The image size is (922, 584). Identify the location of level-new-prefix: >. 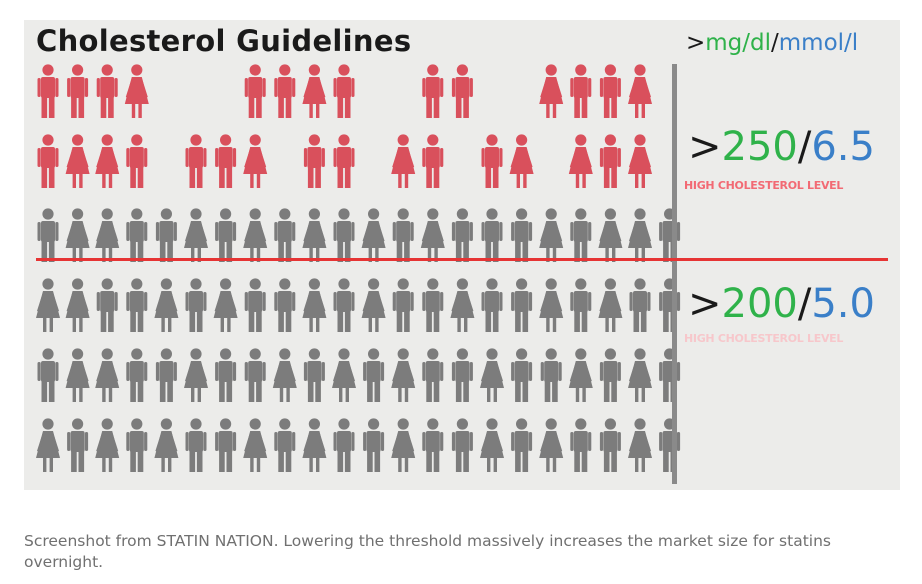
(705, 304).